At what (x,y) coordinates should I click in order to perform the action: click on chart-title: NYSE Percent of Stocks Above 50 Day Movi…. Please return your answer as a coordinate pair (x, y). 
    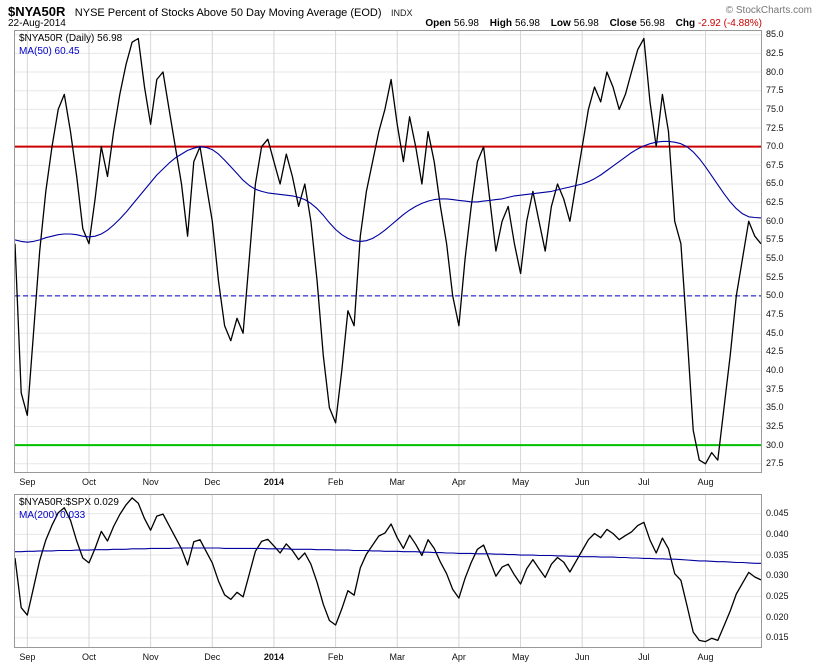
    Looking at the image, I should click on (228, 13).